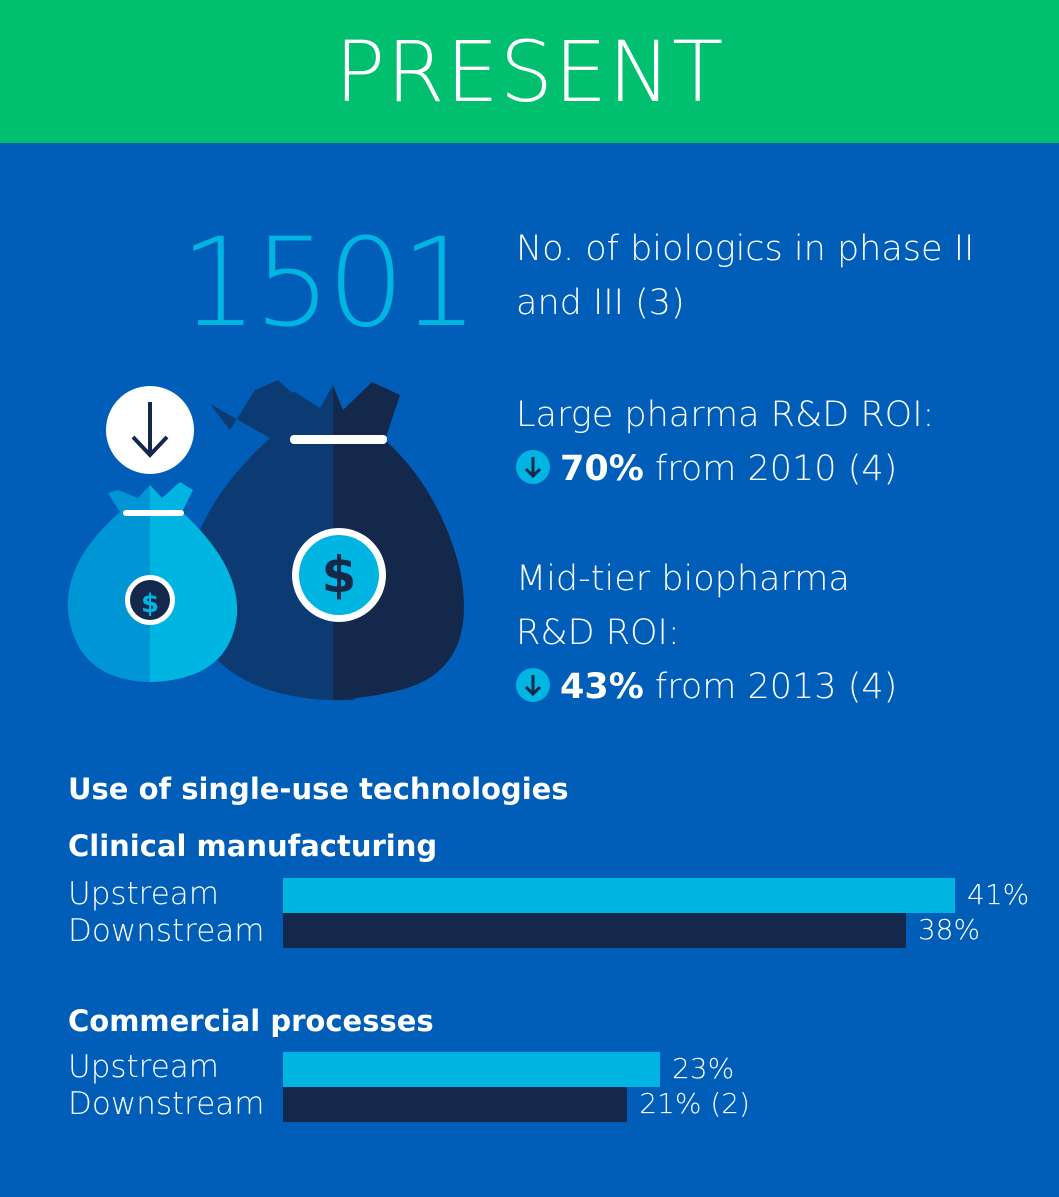 The width and height of the screenshot is (1059, 1197). I want to click on group-title-commercial: Commercial processes, so click(251, 1021).